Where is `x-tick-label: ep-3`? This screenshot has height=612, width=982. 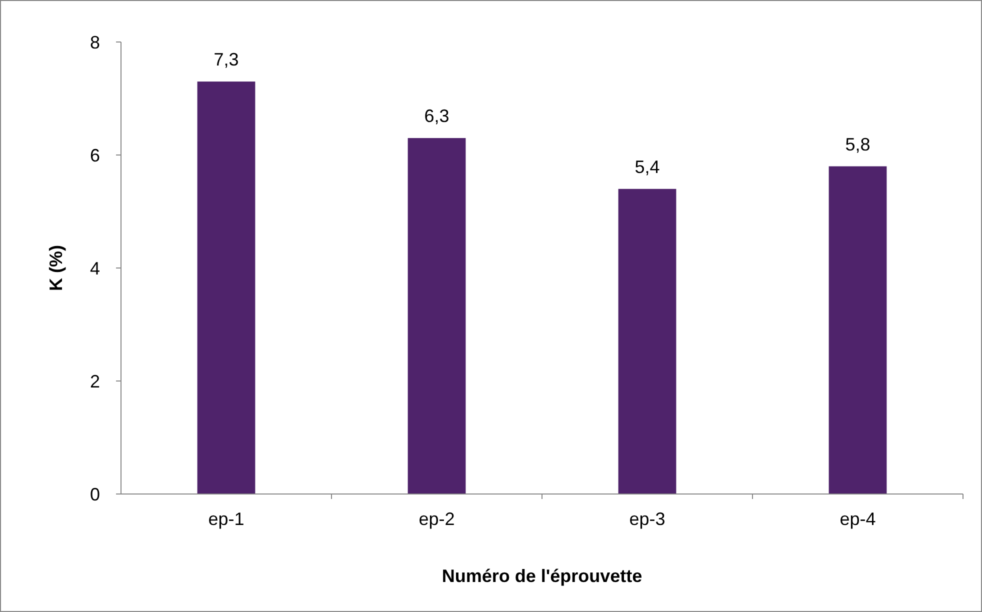
x-tick-label: ep-3 is located at coordinates (647, 519).